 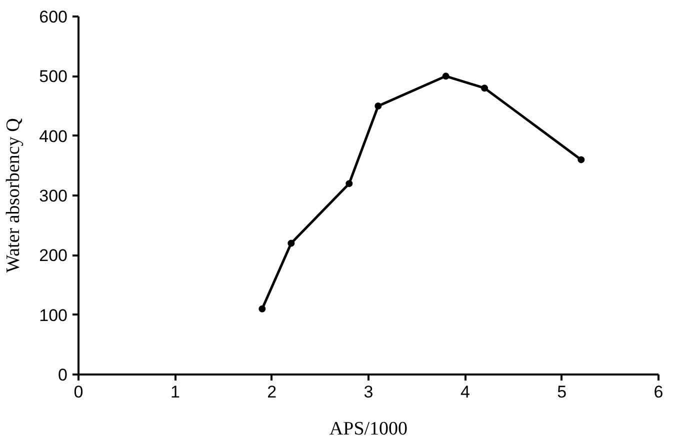 I want to click on x-tick-label: 4, so click(x=465, y=392).